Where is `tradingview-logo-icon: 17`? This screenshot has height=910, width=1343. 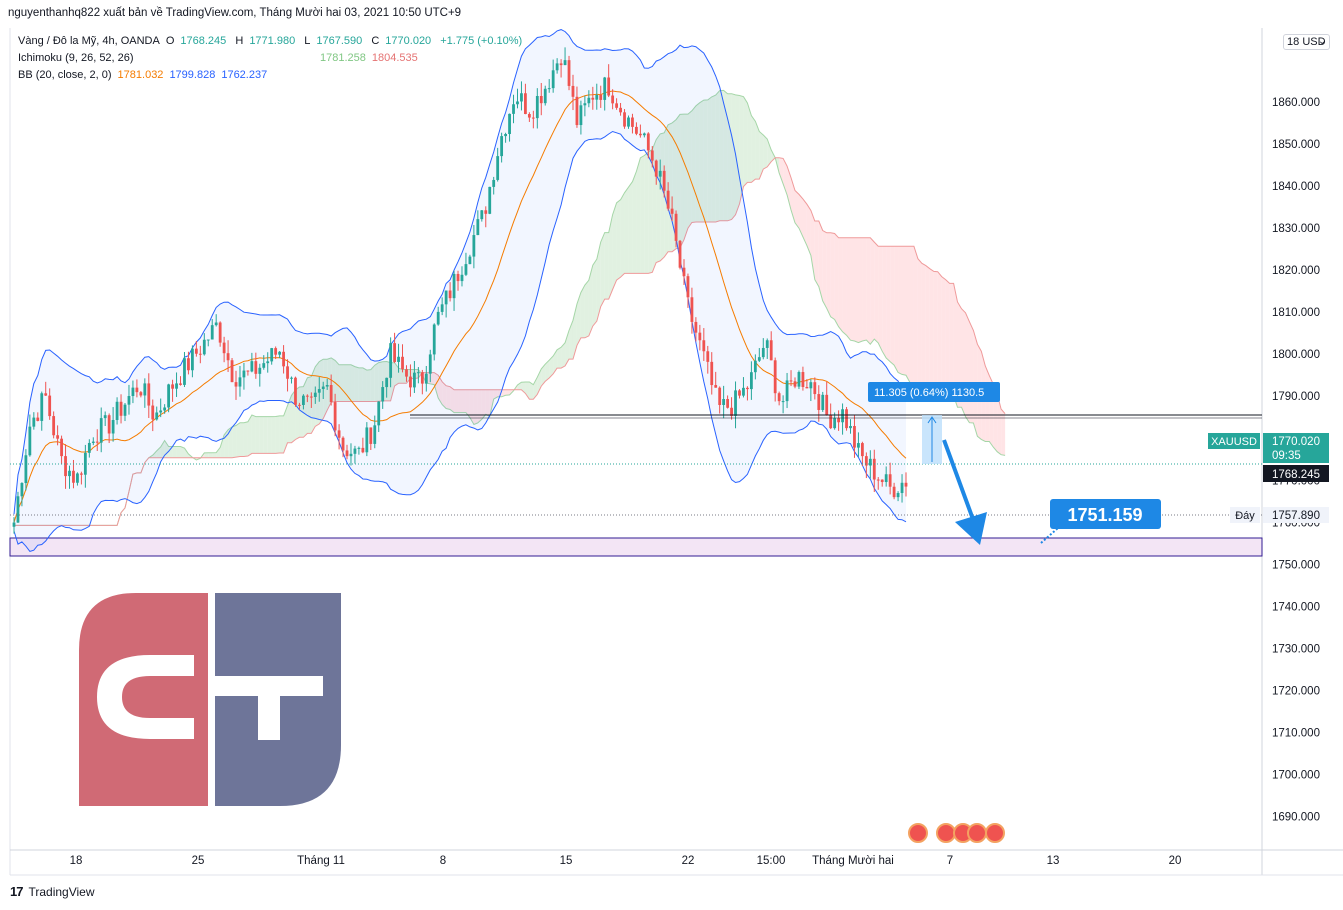
tradingview-logo-icon: 17 is located at coordinates (17, 891).